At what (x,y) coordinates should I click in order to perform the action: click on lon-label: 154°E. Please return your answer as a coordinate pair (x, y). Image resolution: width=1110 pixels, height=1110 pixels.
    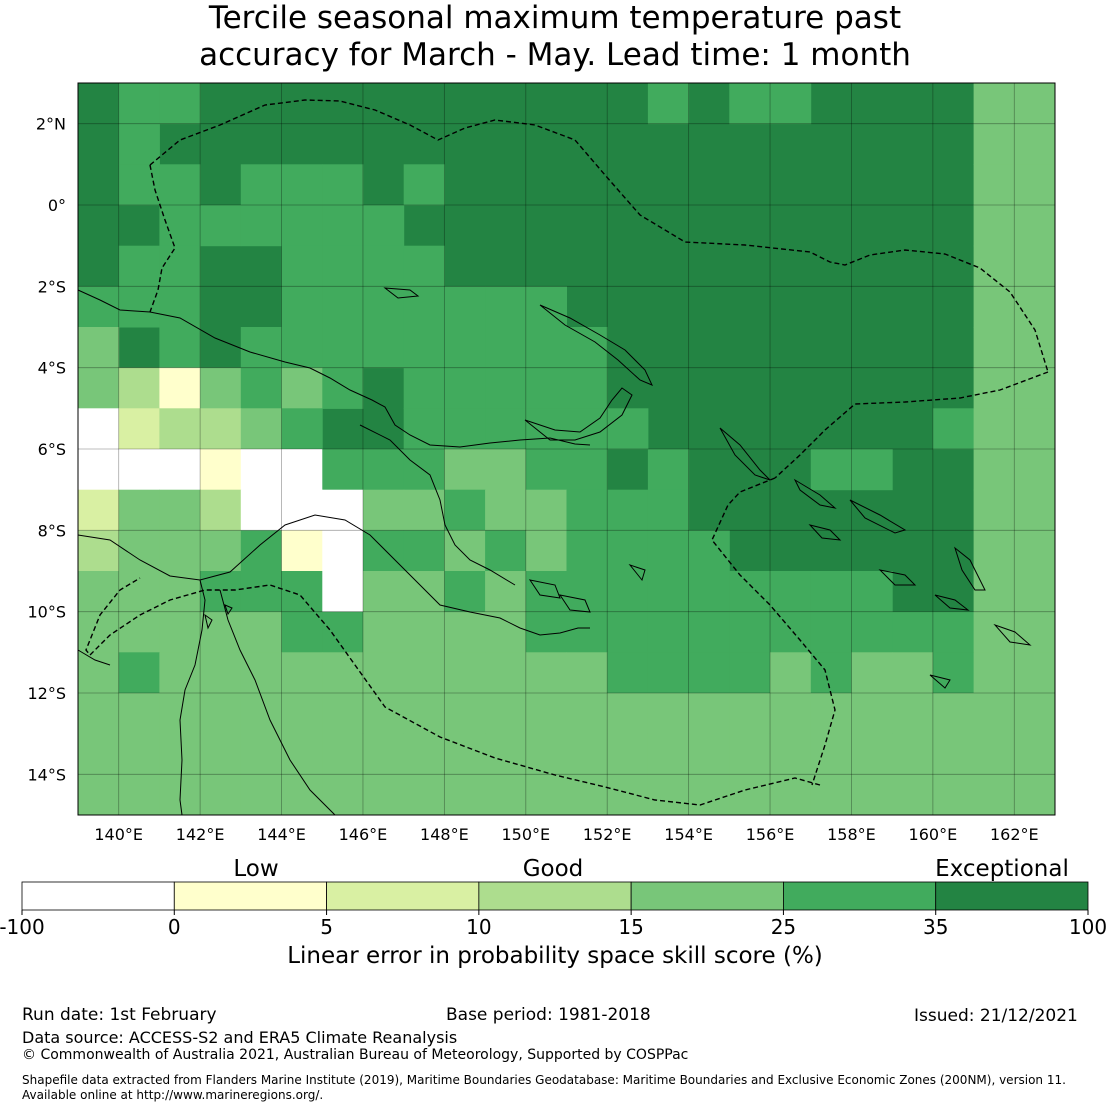
    Looking at the image, I should click on (688, 834).